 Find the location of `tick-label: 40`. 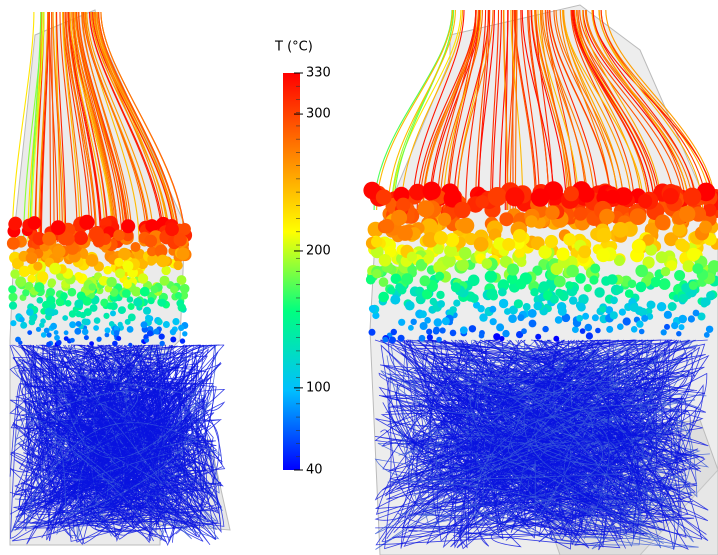

tick-label: 40 is located at coordinates (314, 470).